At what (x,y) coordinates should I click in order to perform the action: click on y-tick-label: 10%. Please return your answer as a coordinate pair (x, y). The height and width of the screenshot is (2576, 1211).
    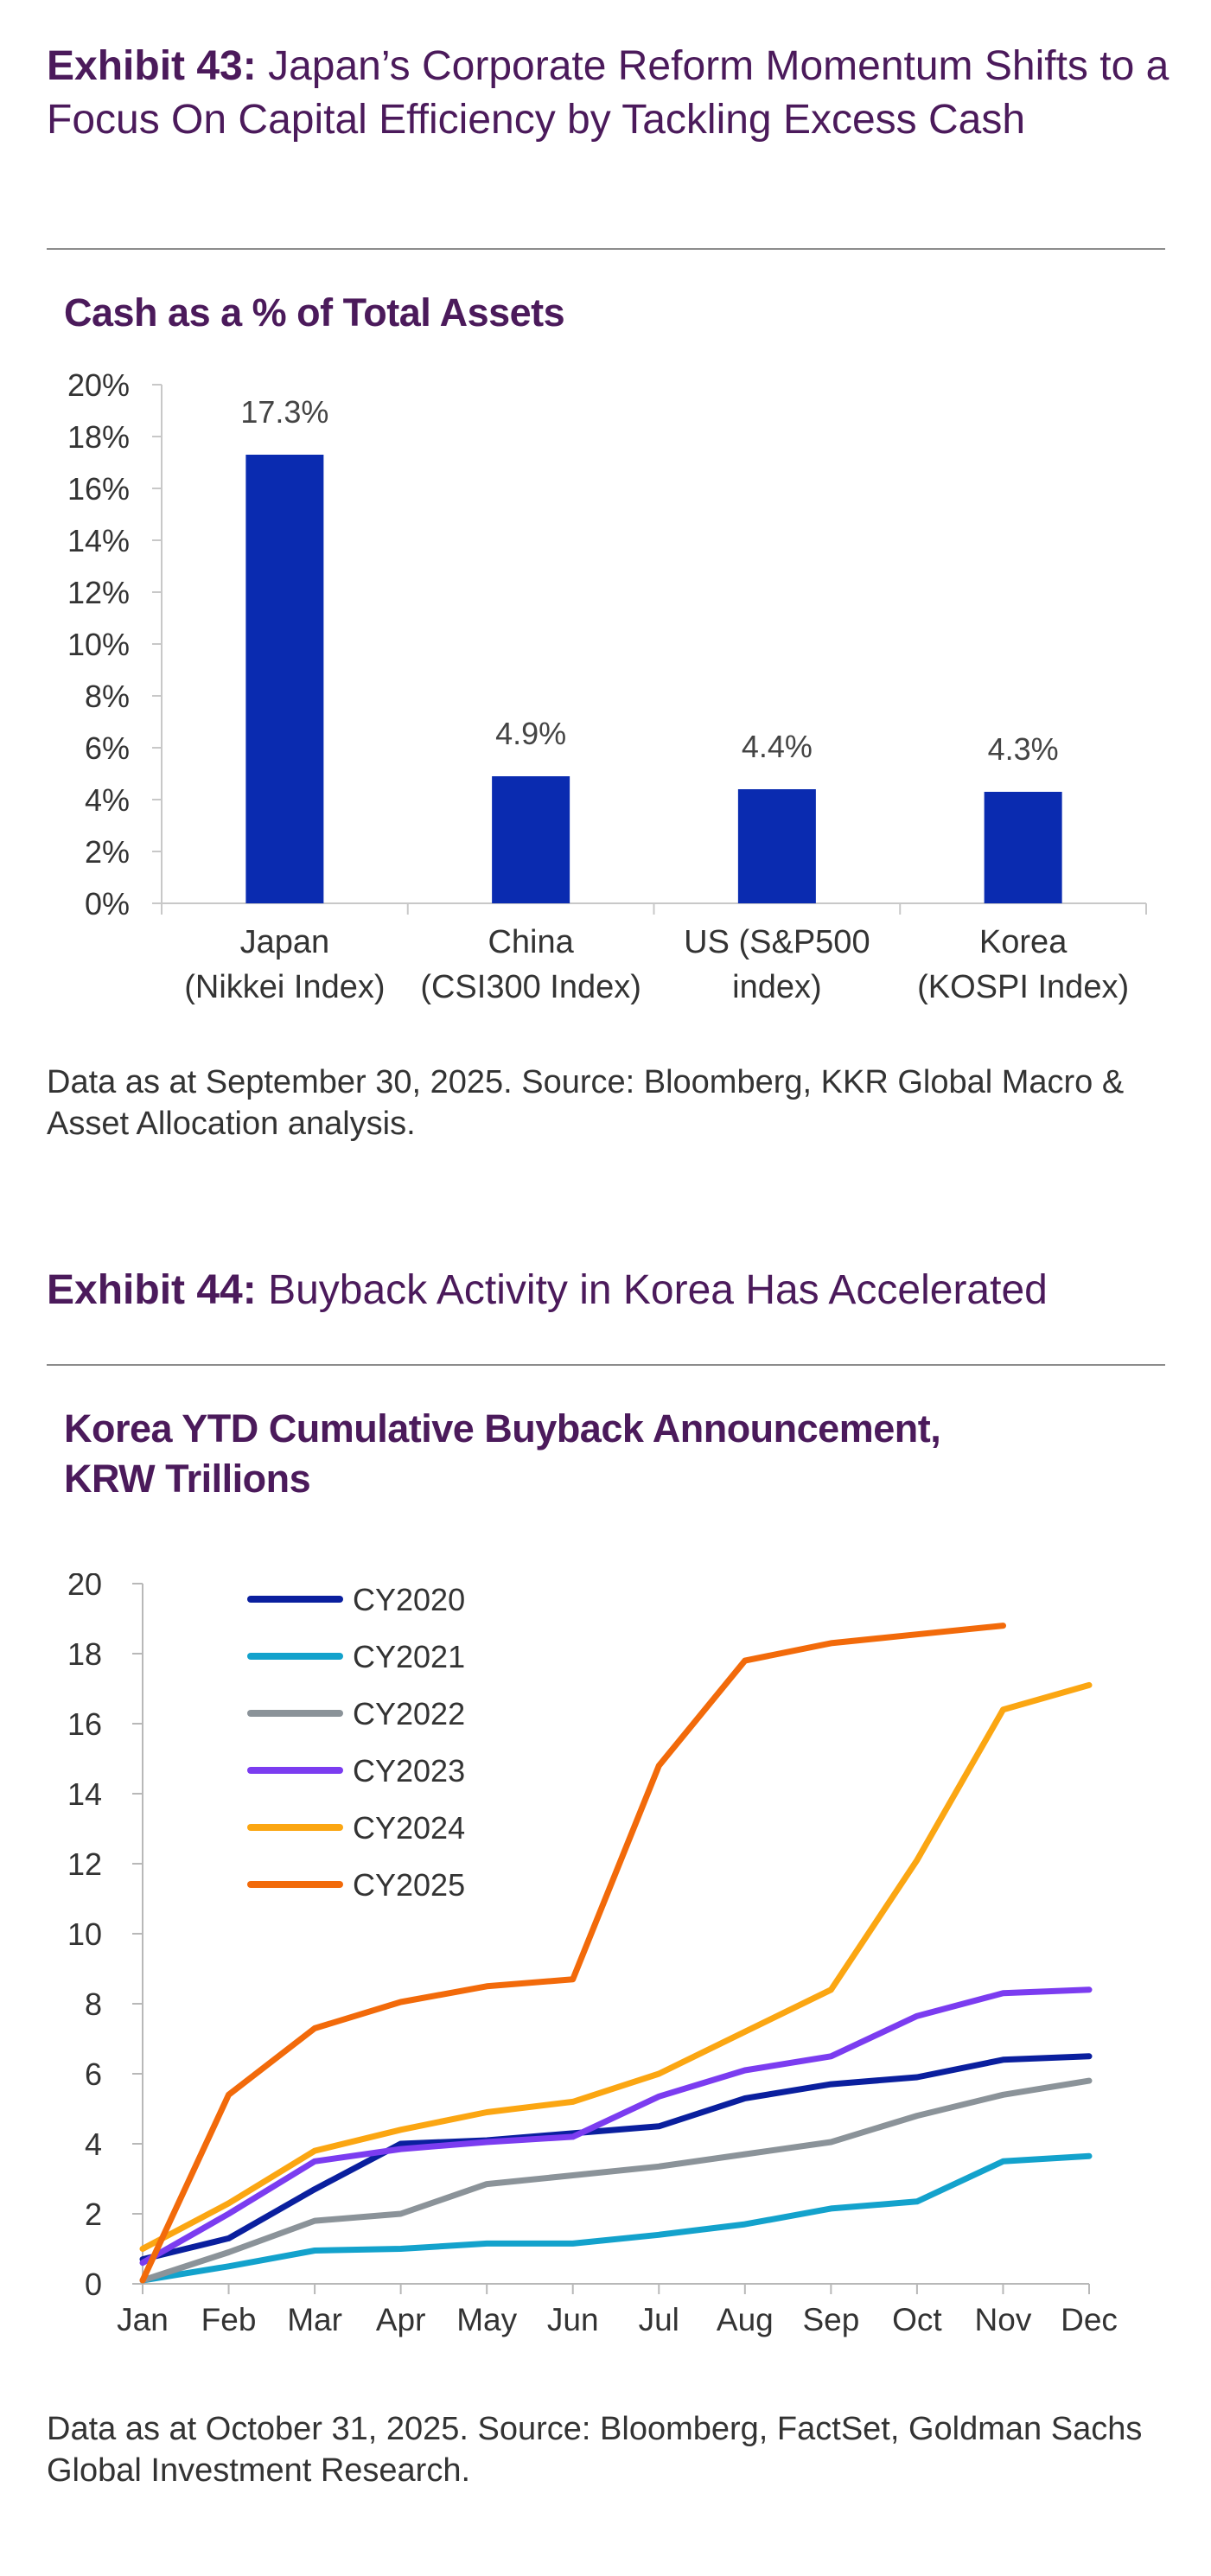
    Looking at the image, I should click on (98, 644).